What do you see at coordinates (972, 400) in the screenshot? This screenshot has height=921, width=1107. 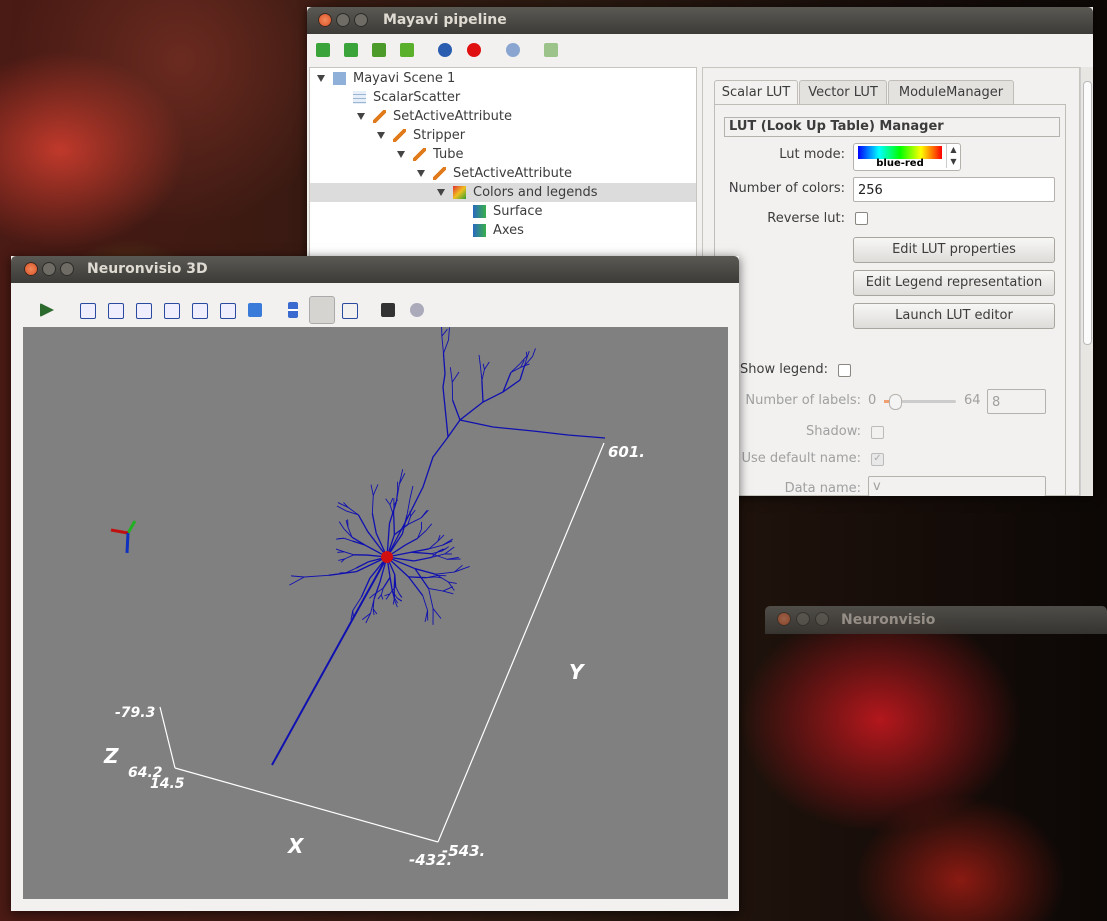 I see `slider-max: 64` at bounding box center [972, 400].